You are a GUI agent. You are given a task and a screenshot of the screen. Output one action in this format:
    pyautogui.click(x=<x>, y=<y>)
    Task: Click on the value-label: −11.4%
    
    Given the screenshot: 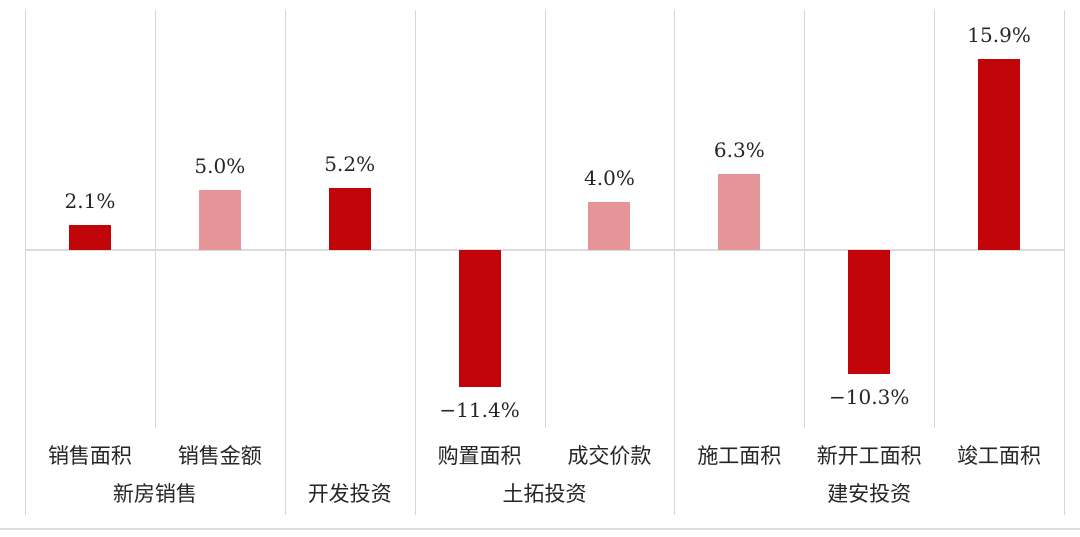 What is the action you would take?
    pyautogui.click(x=479, y=409)
    